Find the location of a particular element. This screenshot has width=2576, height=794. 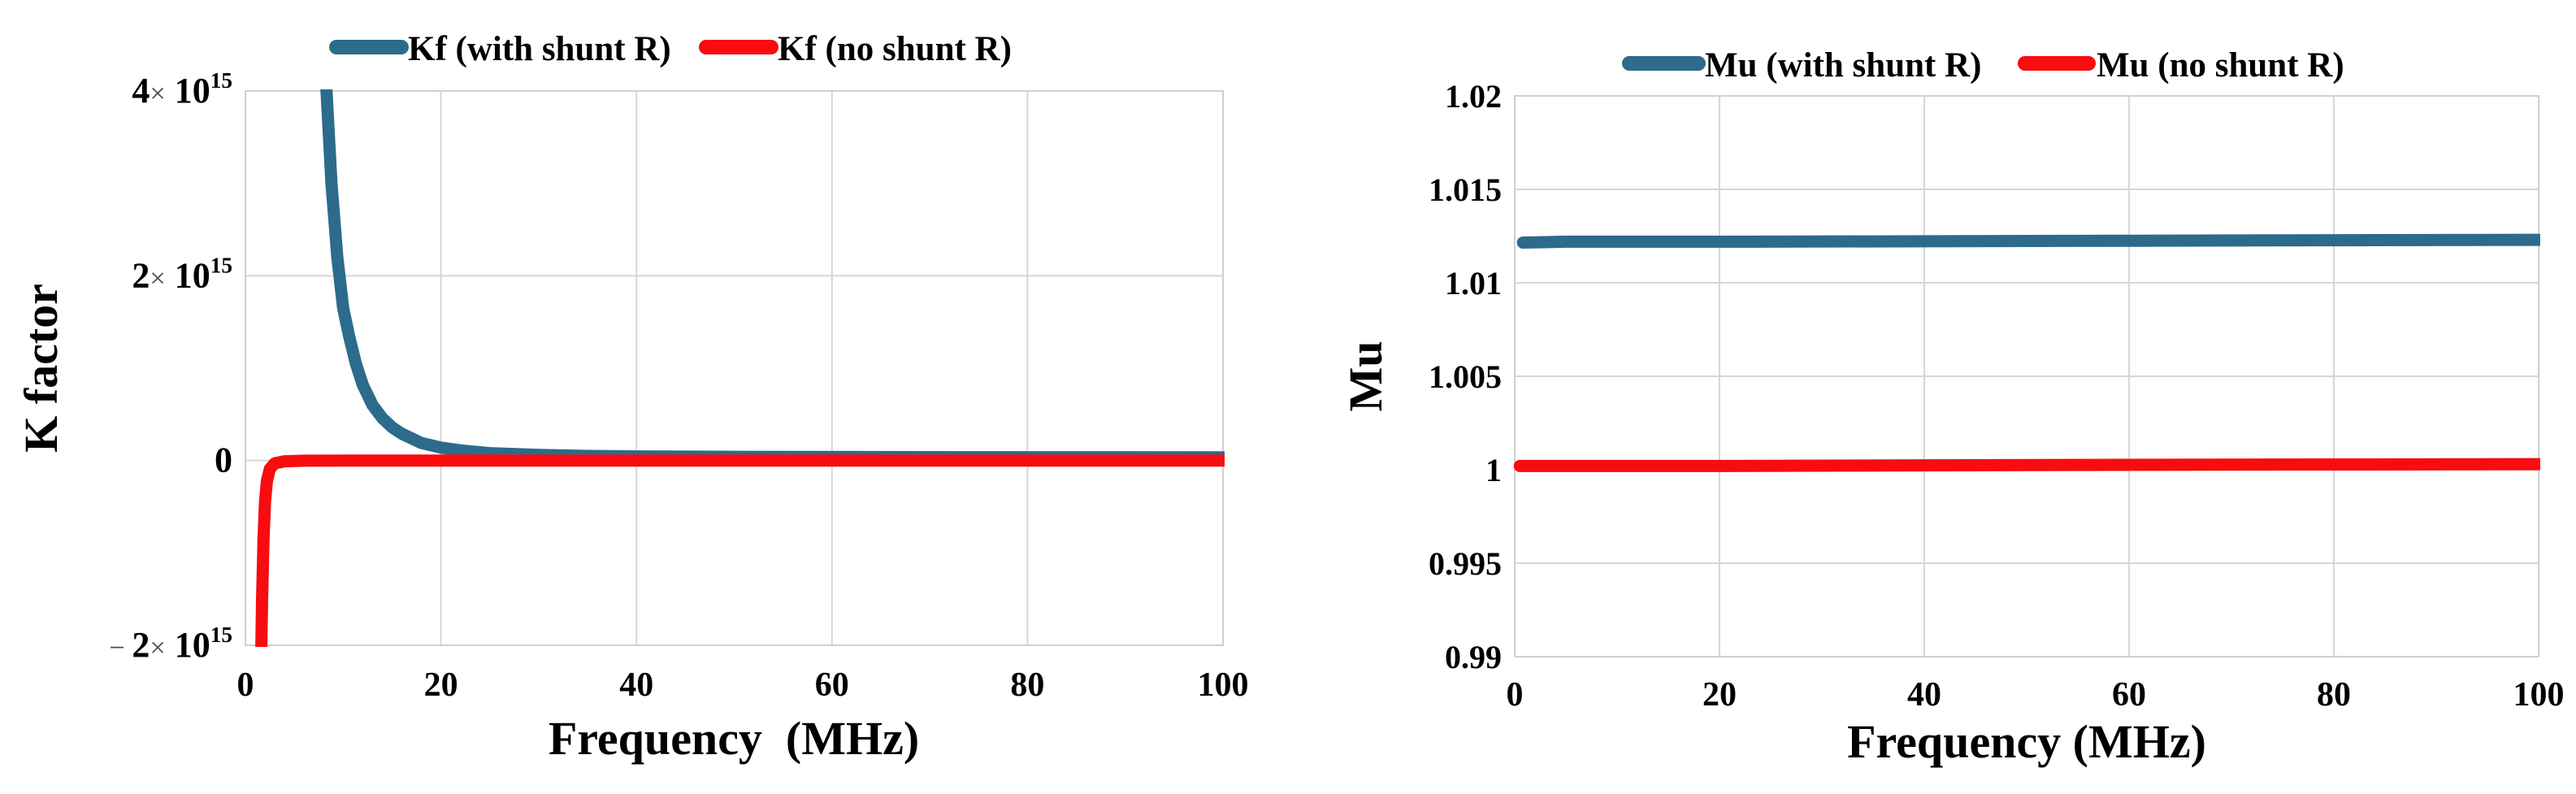

y-tick-mantissa: 1.02 is located at coordinates (1473, 96).